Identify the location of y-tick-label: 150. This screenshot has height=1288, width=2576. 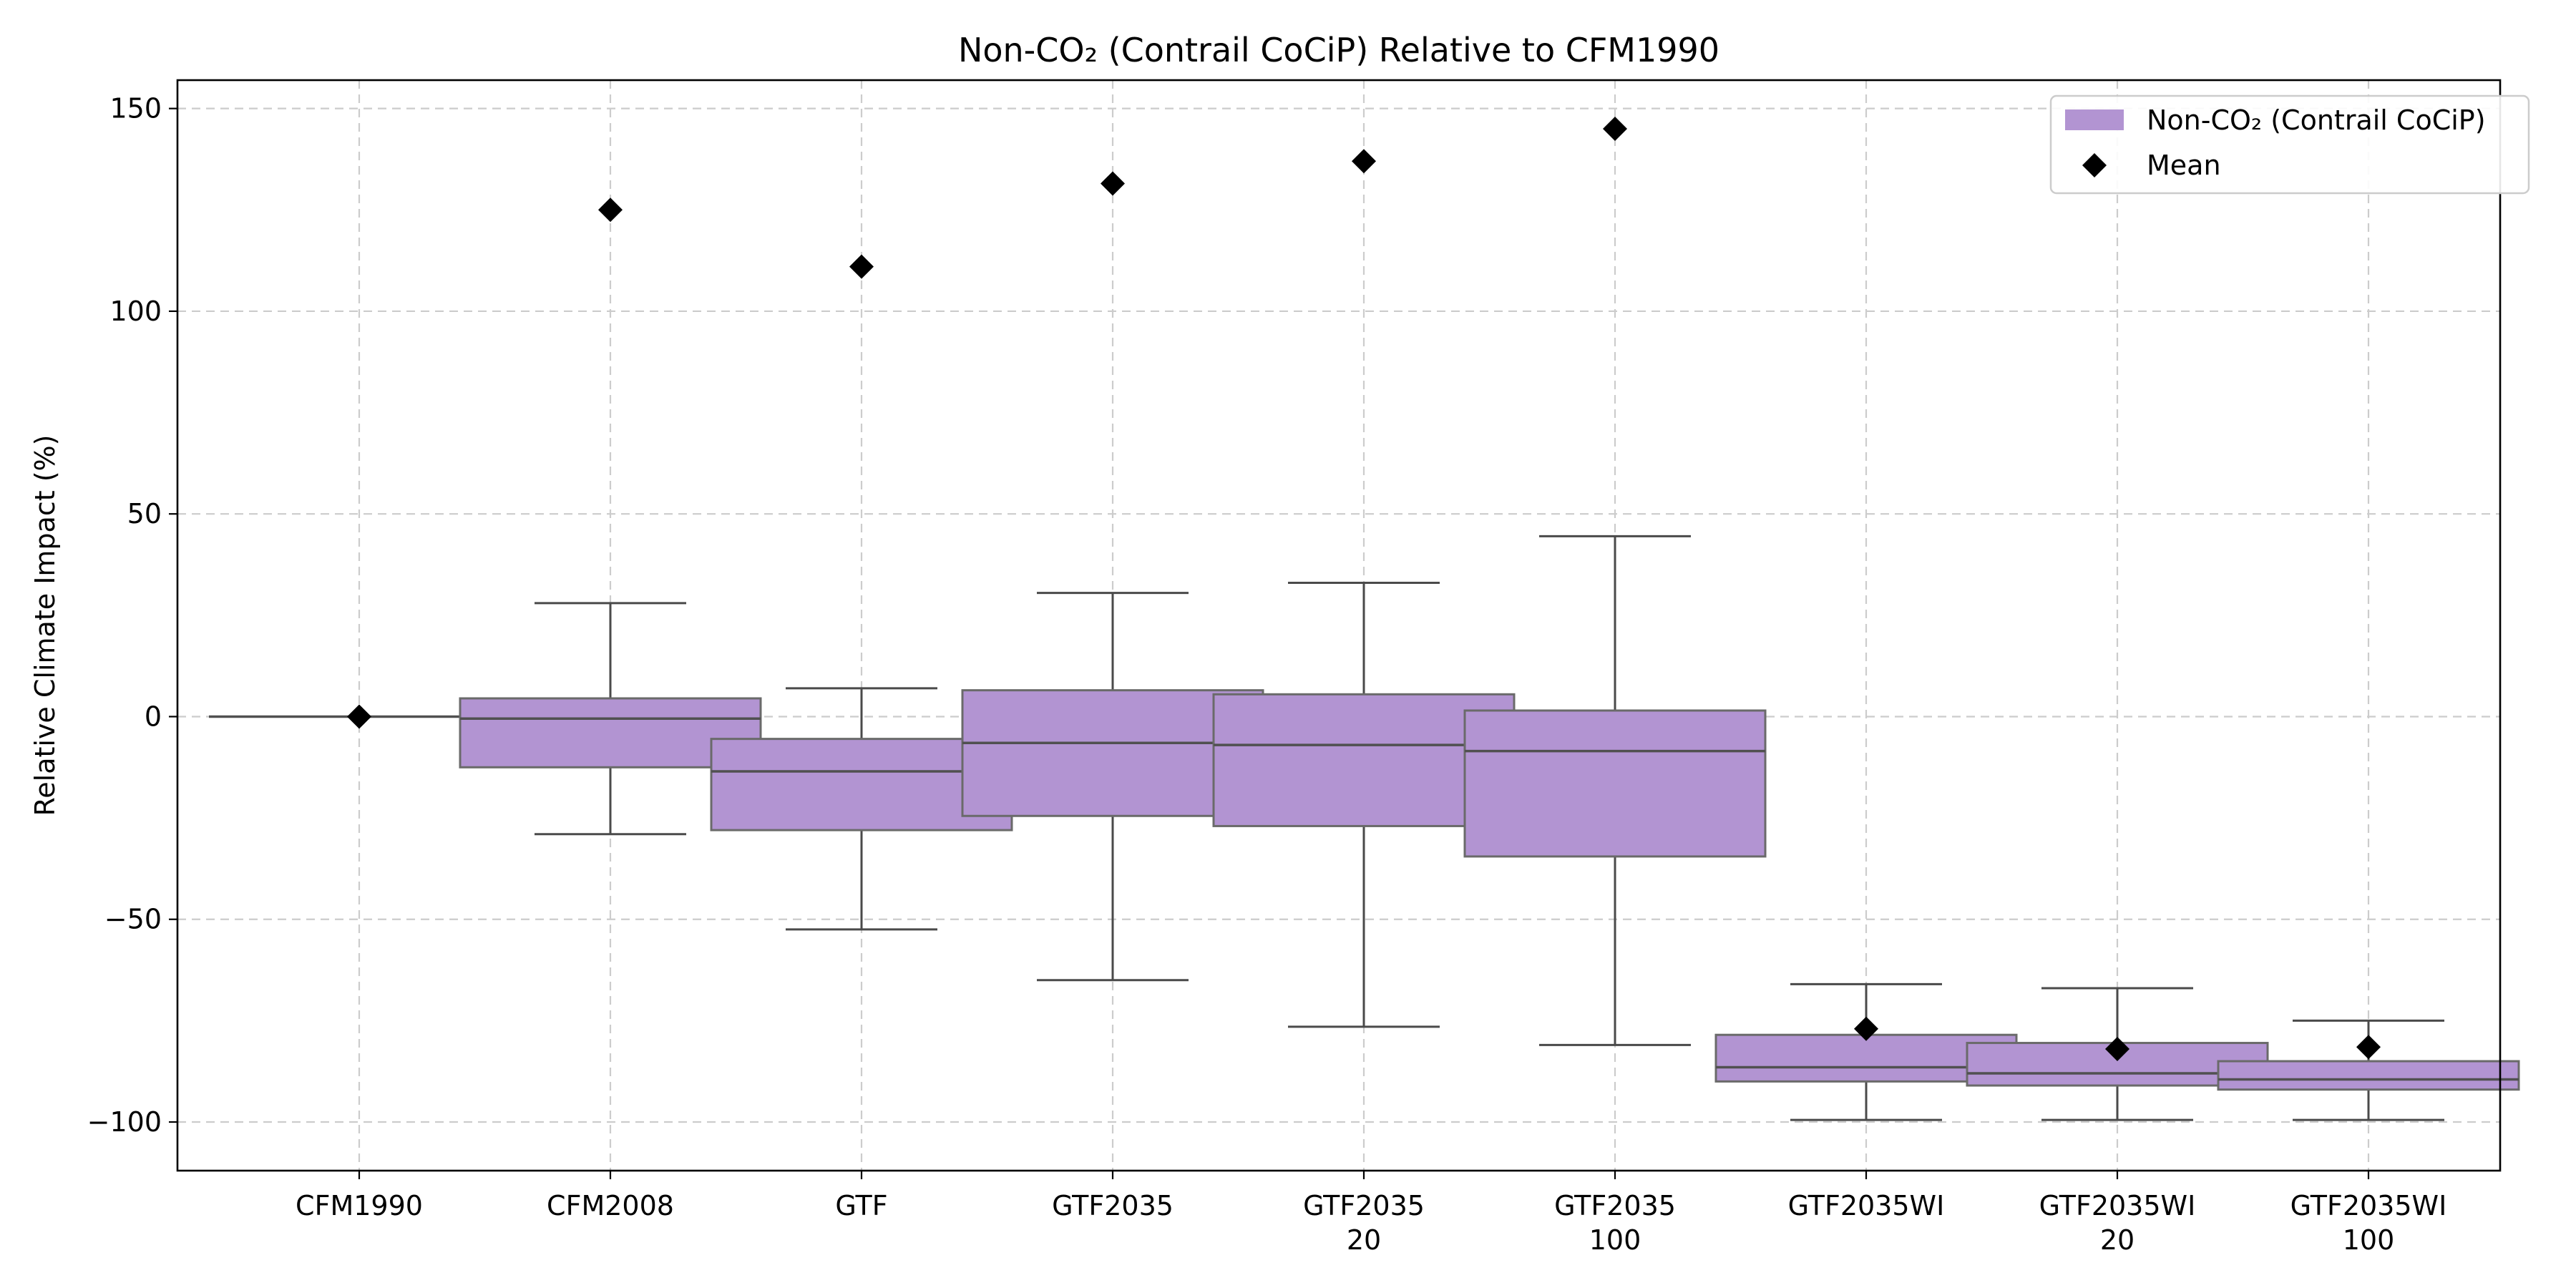
(135, 109).